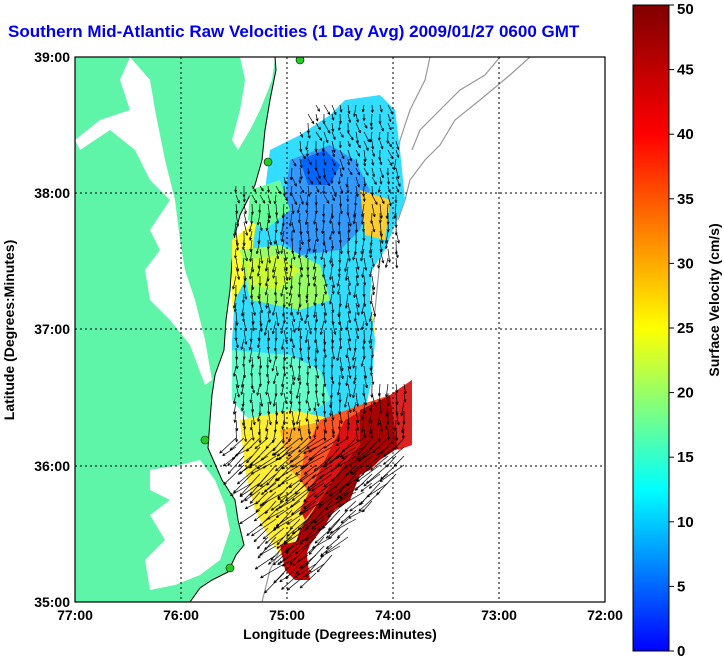 This screenshot has width=724, height=659. What do you see at coordinates (456, 104) in the screenshot?
I see `bathymetry-contour` at bounding box center [456, 104].